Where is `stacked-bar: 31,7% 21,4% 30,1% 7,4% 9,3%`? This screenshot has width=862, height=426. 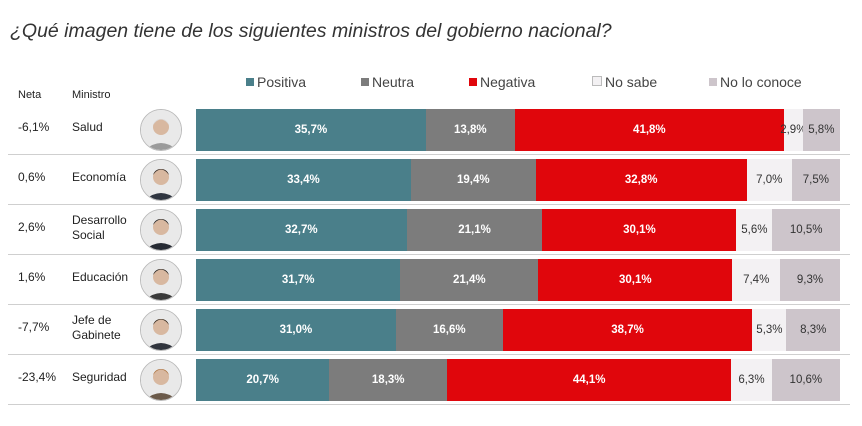 stacked-bar: 31,7% 21,4% 30,1% 7,4% 9,3% is located at coordinates (518, 280).